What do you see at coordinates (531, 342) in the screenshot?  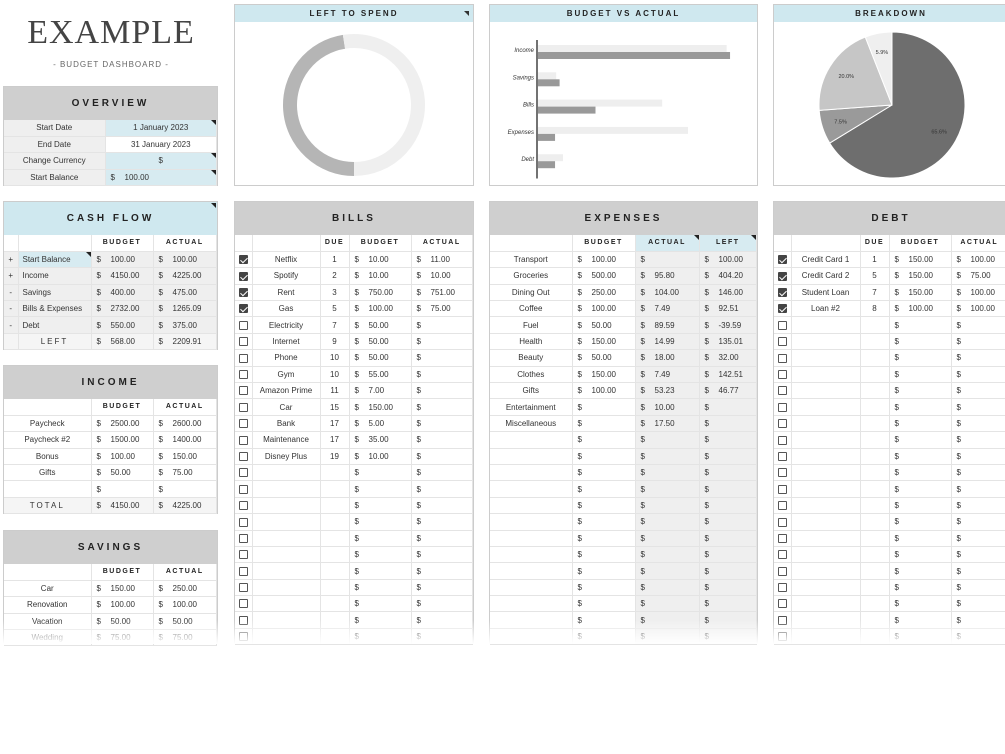 I see `expenses-label: Health` at bounding box center [531, 342].